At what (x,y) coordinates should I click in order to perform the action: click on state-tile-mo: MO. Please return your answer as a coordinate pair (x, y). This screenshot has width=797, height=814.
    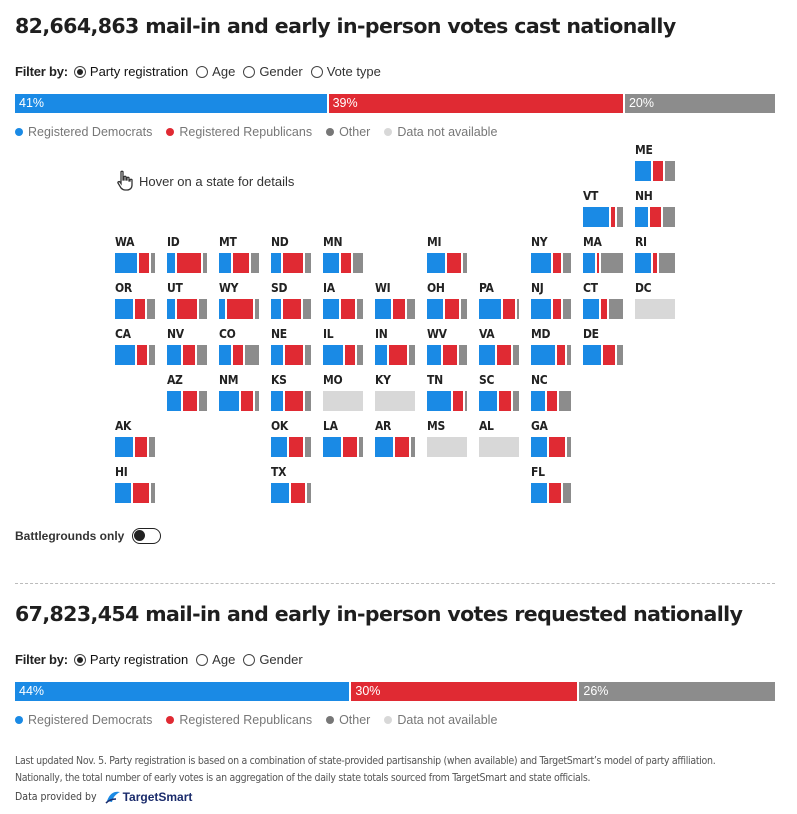
    Looking at the image, I should click on (343, 393).